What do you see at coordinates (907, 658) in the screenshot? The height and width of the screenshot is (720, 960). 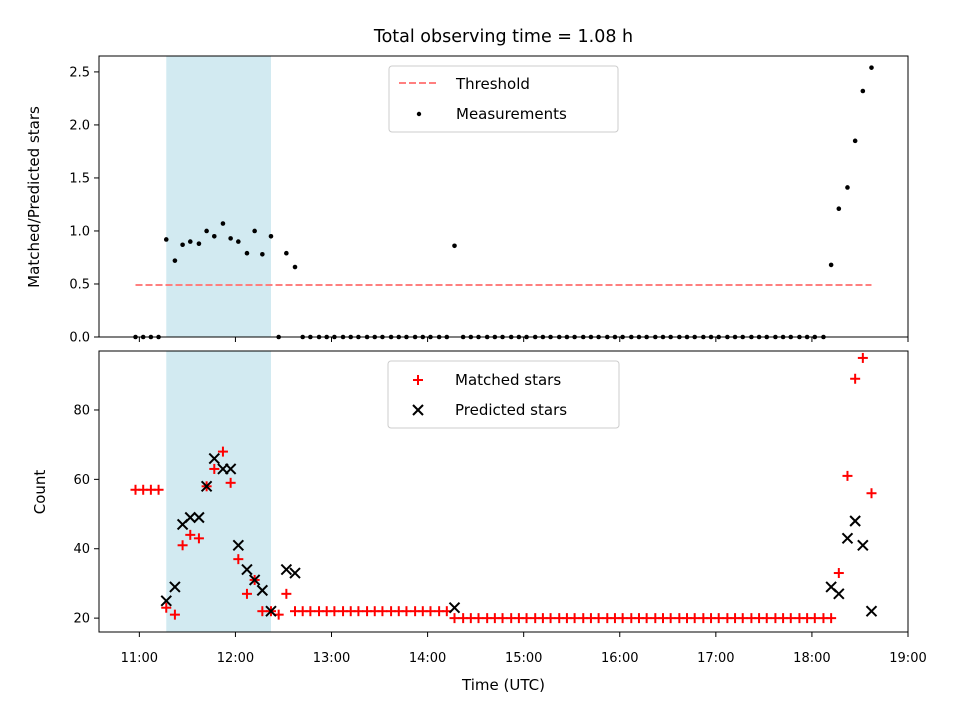 I see `x-tick-label: 19:00` at bounding box center [907, 658].